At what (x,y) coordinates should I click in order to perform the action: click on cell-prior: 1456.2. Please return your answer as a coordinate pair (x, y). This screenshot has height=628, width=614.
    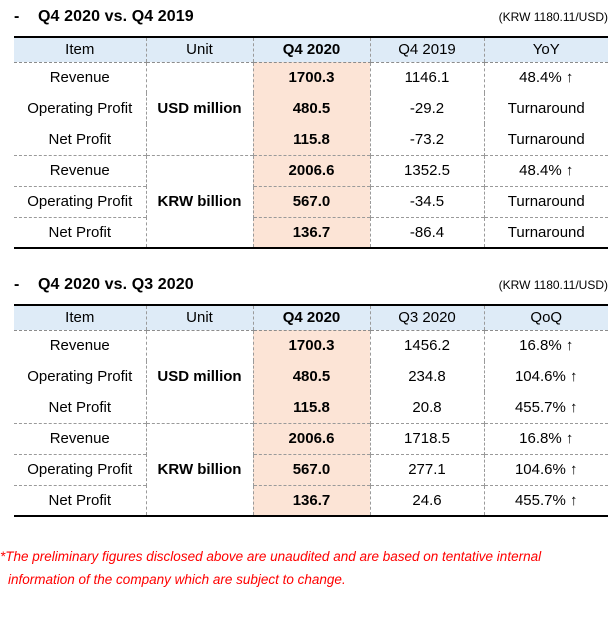
    Looking at the image, I should click on (426, 345).